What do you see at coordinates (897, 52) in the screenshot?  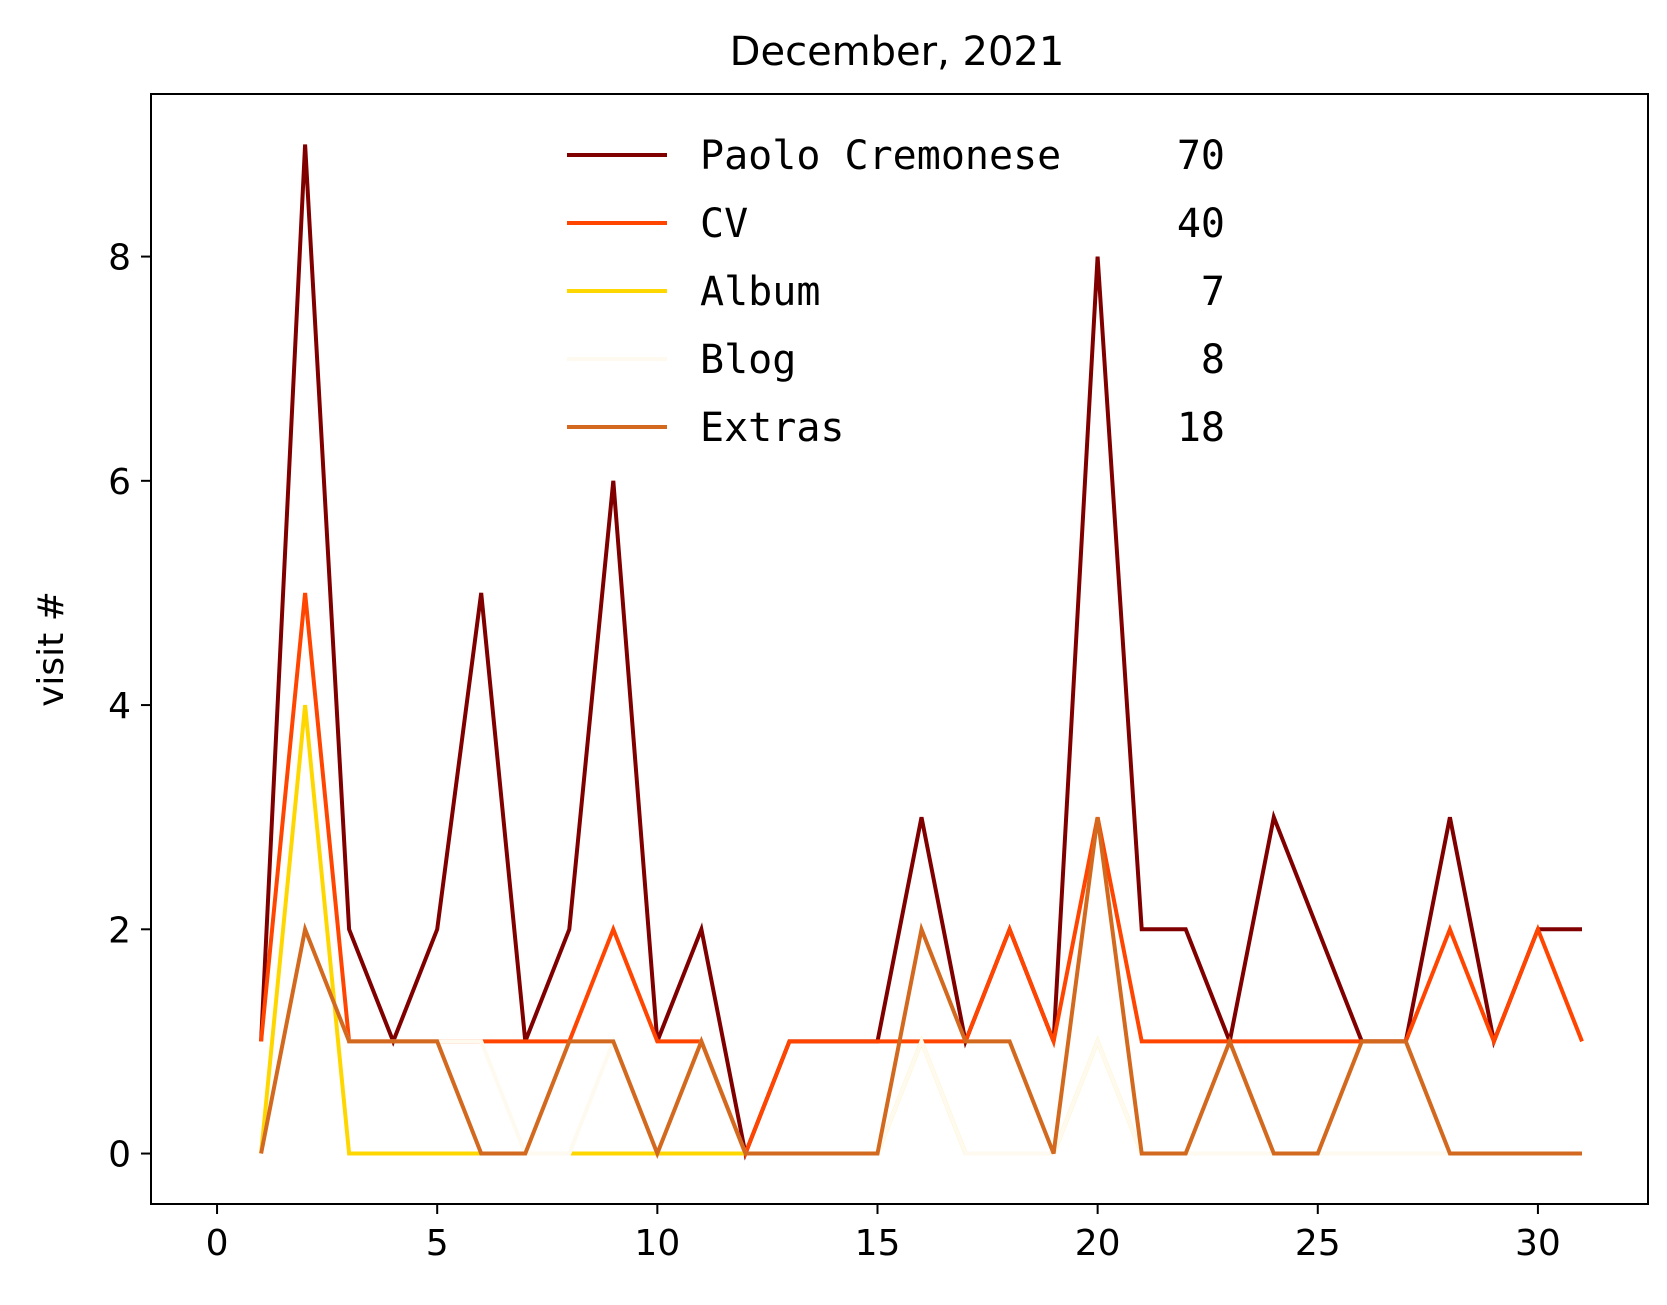 I see `chart-title: December, 2021` at bounding box center [897, 52].